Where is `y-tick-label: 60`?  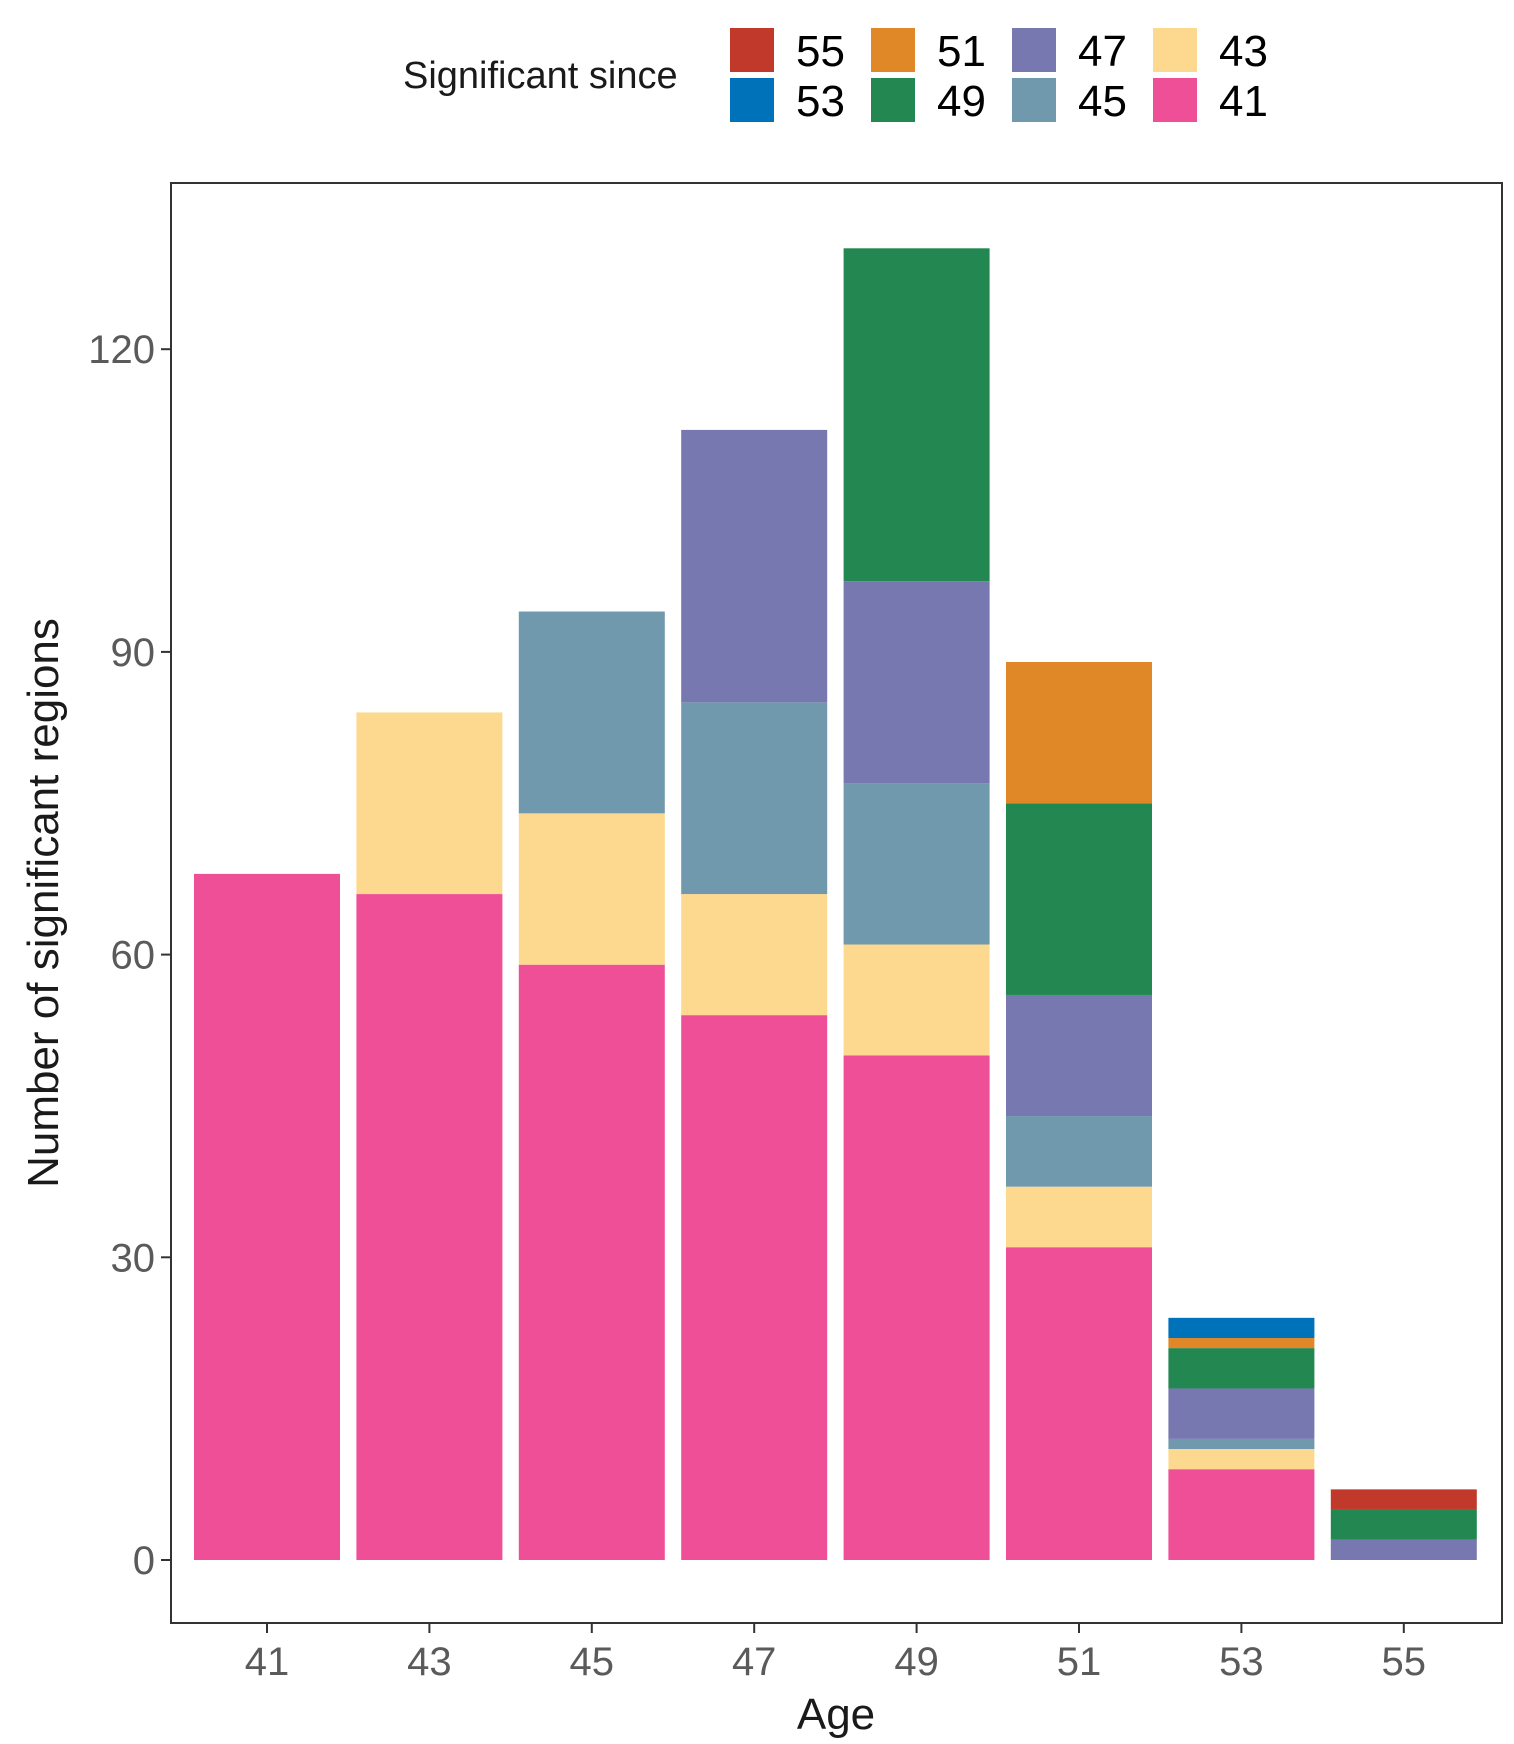 y-tick-label: 60 is located at coordinates (133, 956).